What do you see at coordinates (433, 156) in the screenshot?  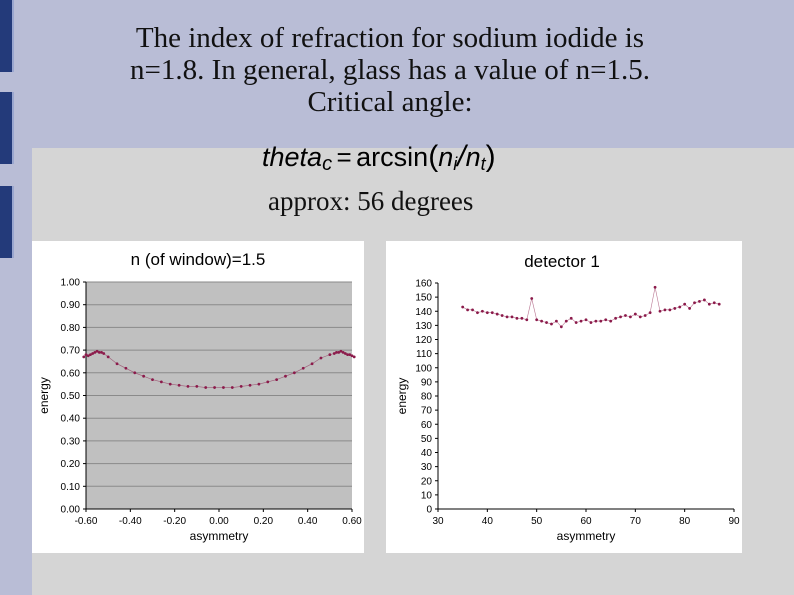 I see `formula-open-paren: (` at bounding box center [433, 156].